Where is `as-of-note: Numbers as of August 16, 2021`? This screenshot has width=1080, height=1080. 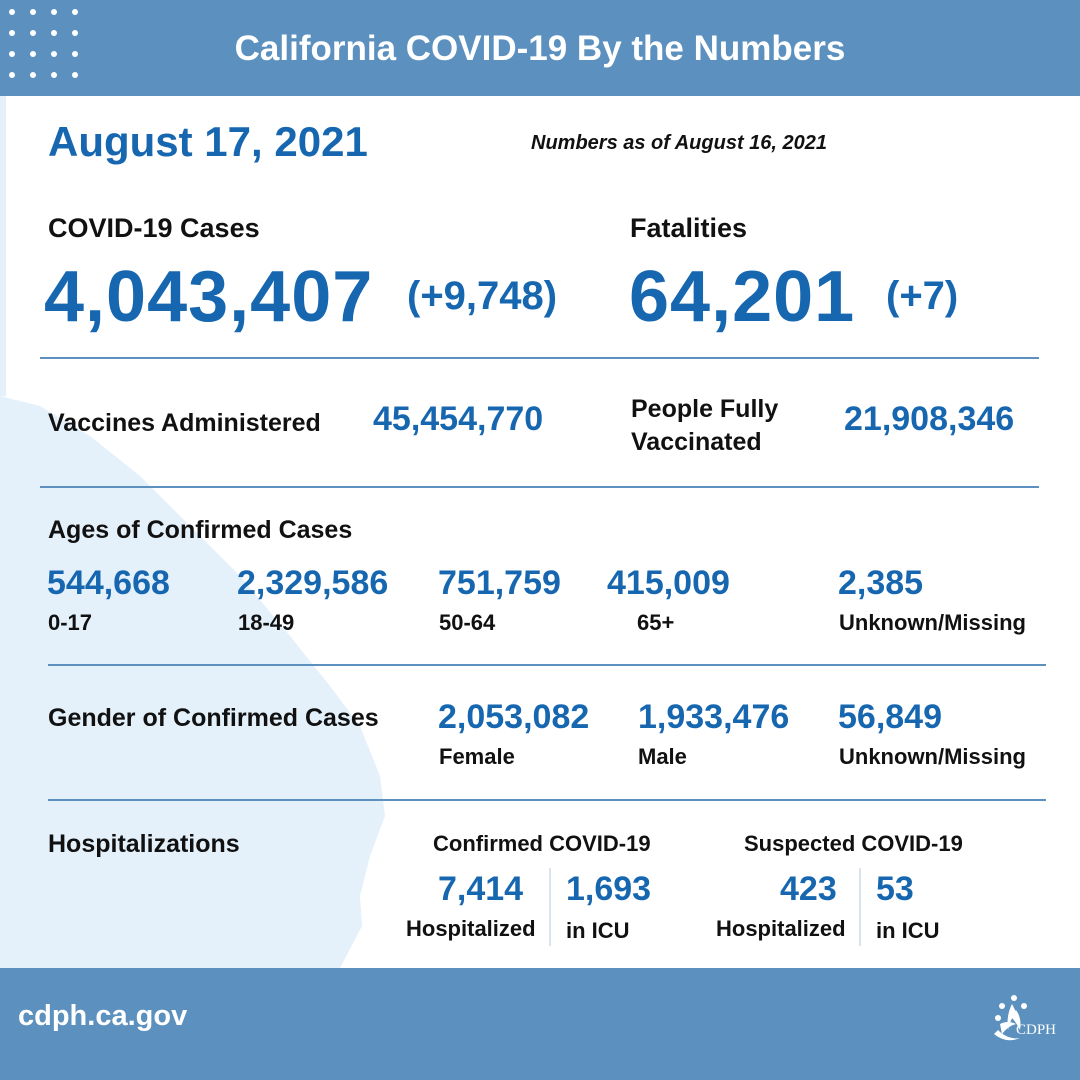 as-of-note: Numbers as of August 16, 2021 is located at coordinates (679, 143).